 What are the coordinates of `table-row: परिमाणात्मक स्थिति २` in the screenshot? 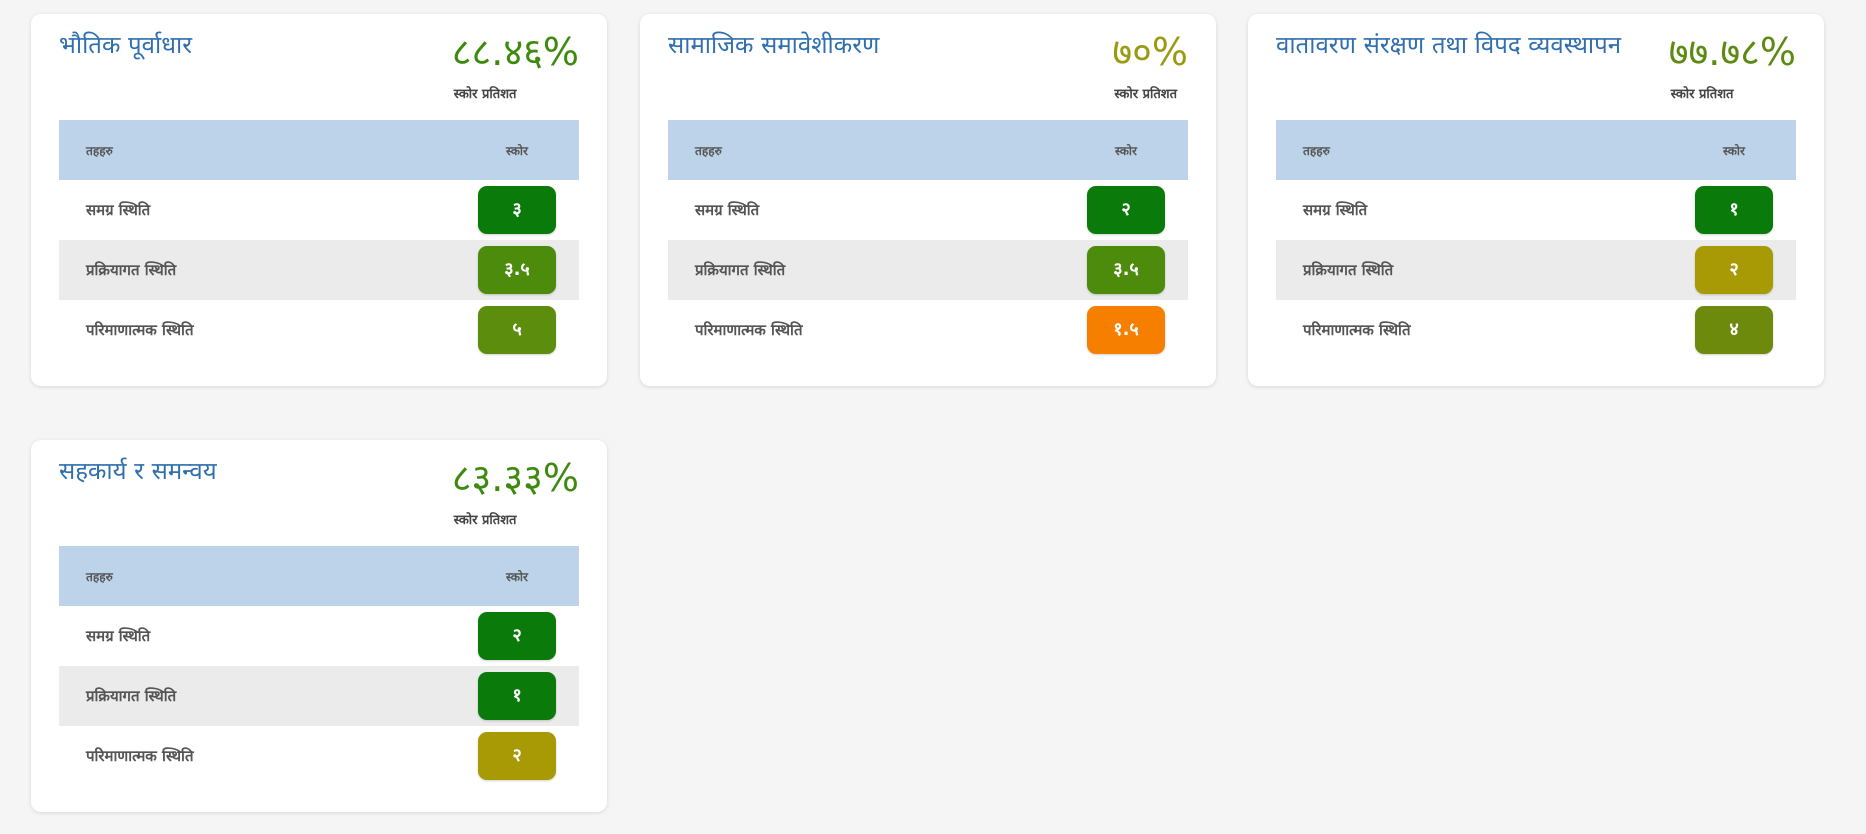 It's located at (319, 756).